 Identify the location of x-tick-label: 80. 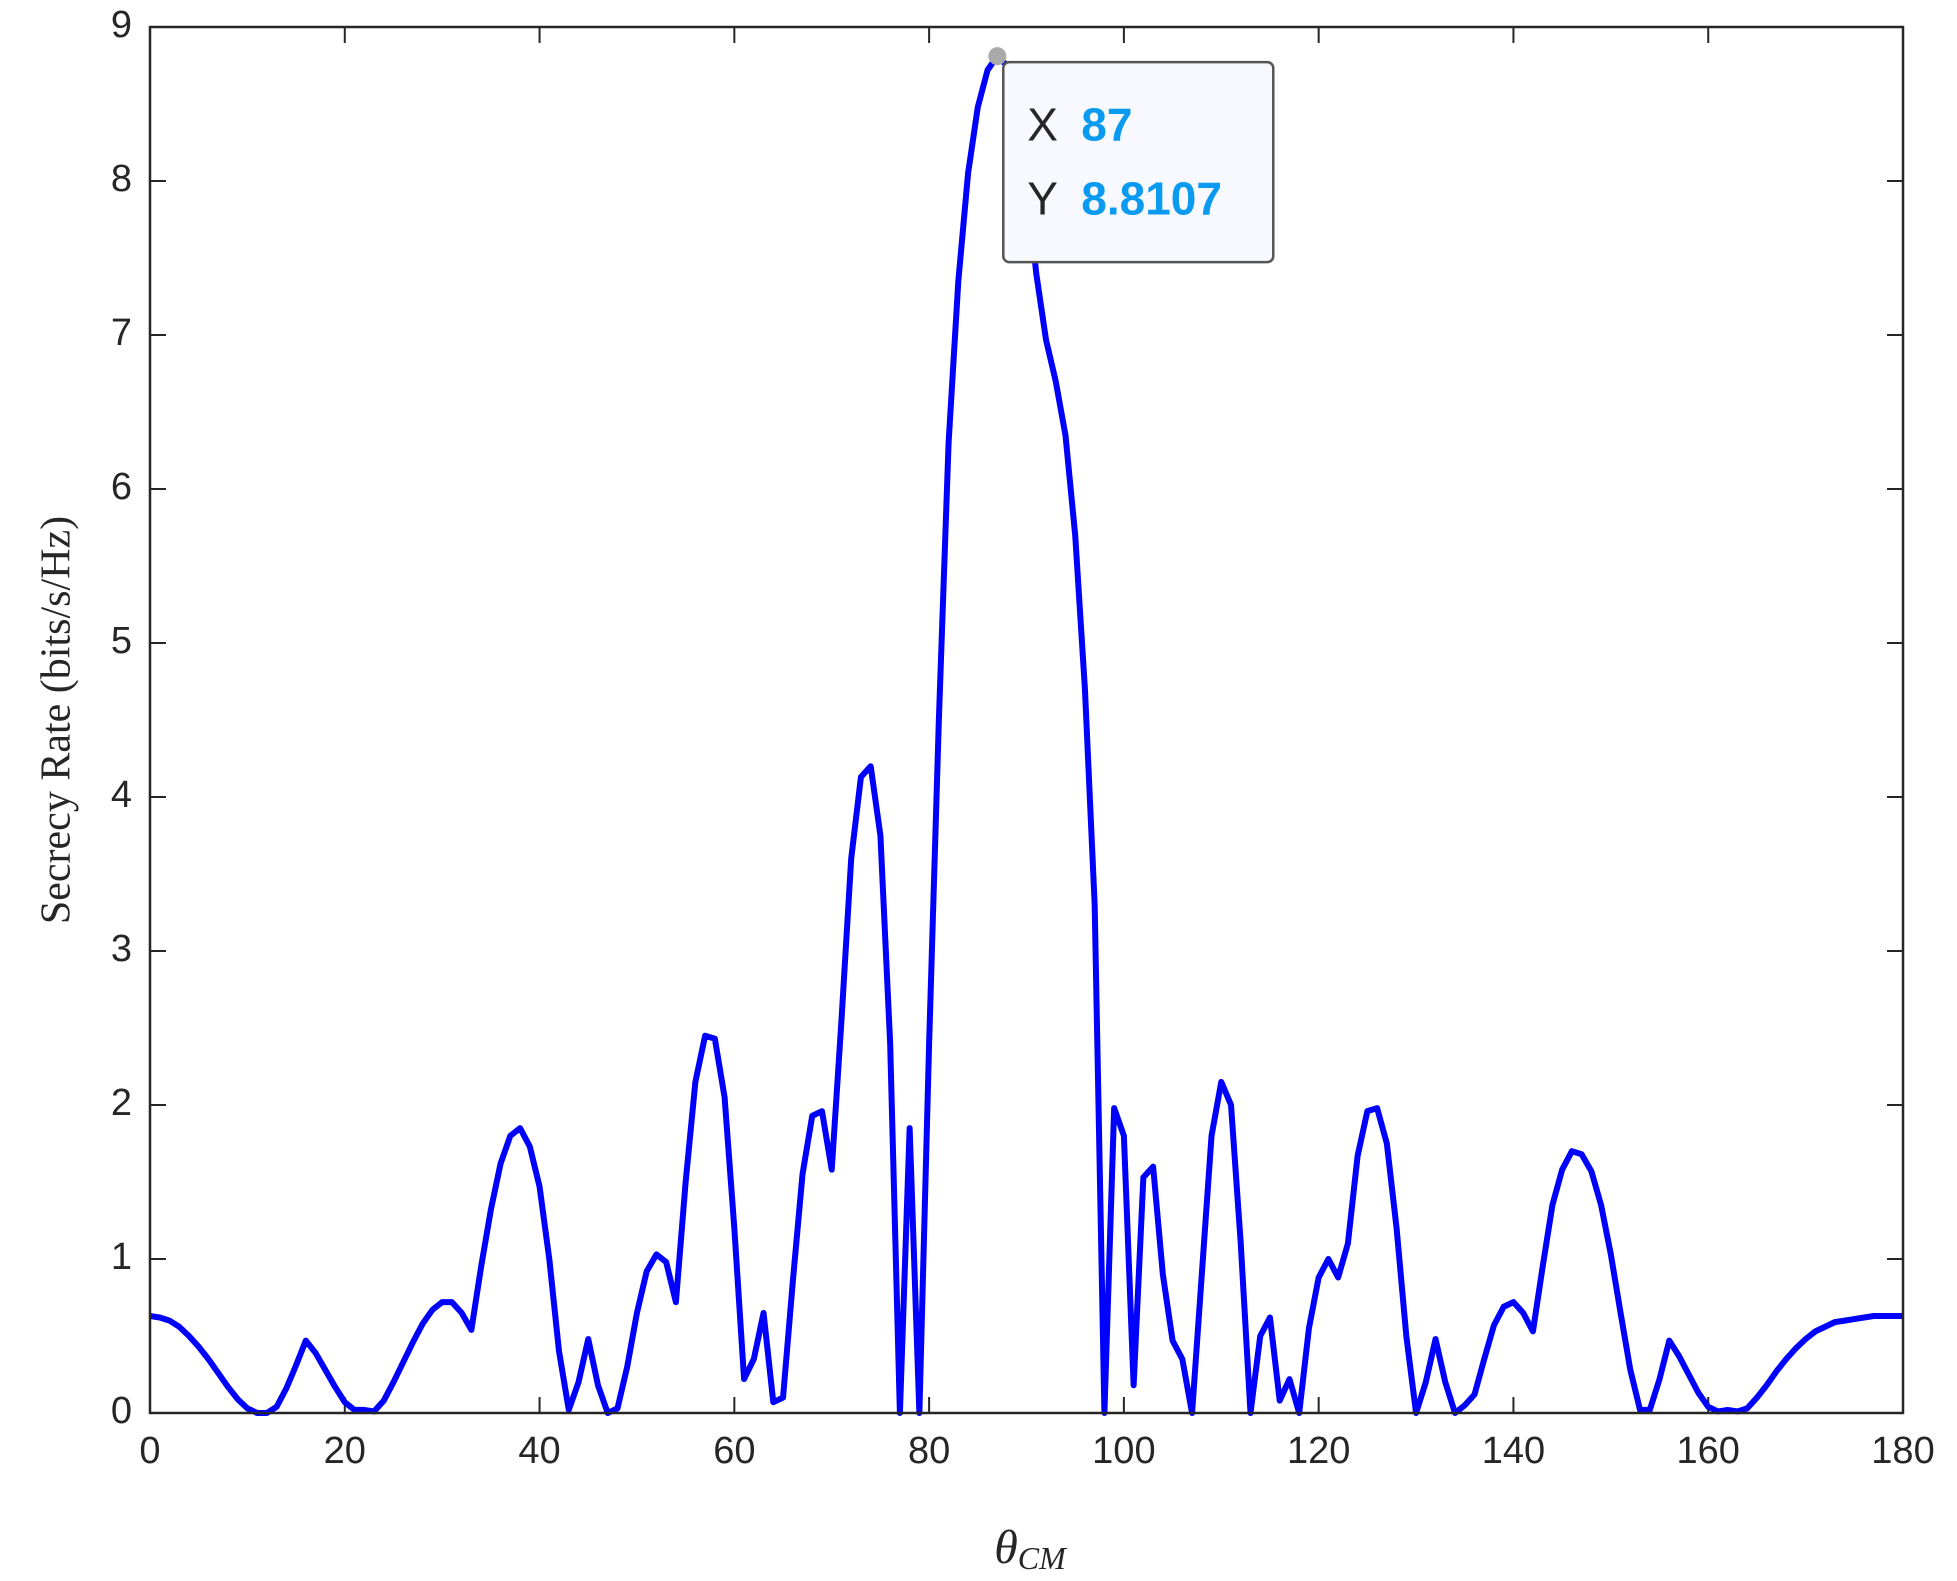
(929, 1451).